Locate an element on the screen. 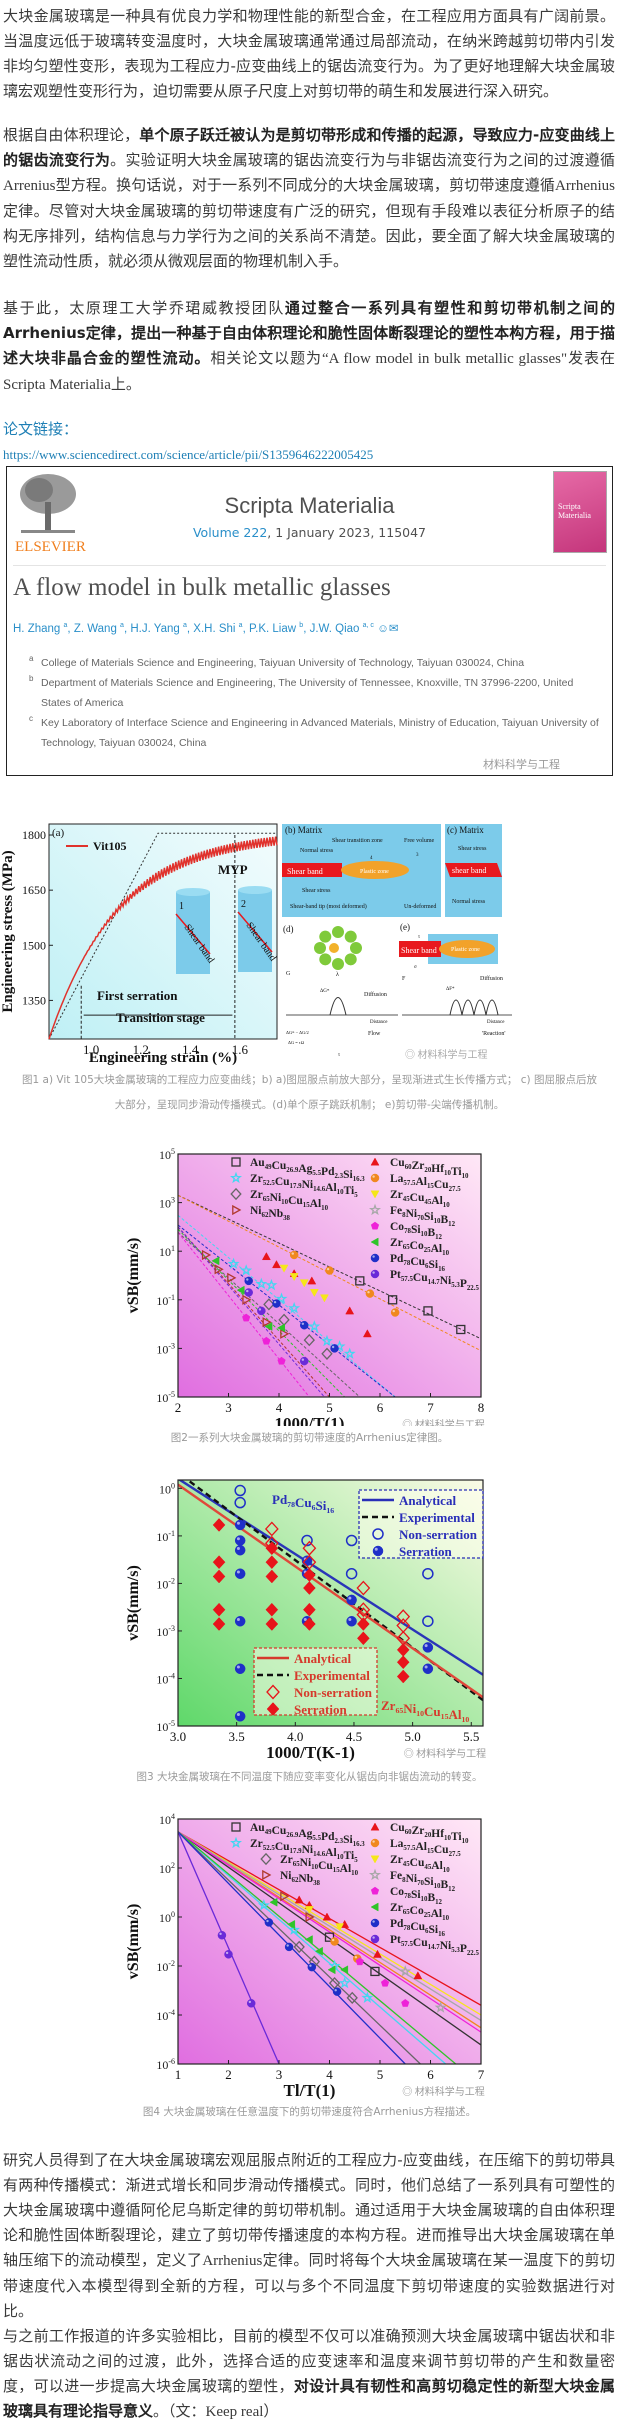 The width and height of the screenshot is (619, 2435). author-link: Z. Wang a is located at coordinates (98, 628).